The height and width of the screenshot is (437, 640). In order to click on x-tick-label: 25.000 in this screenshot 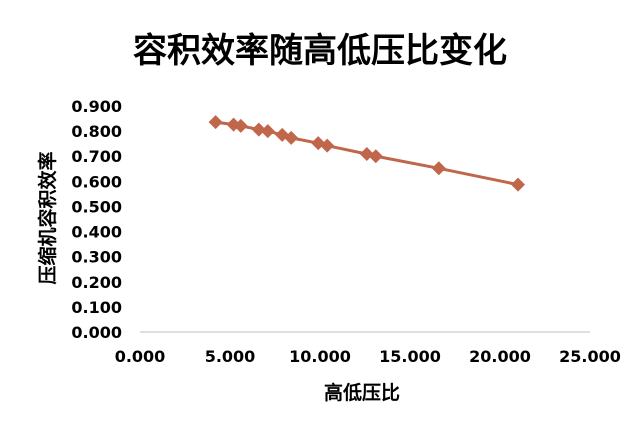, I will do `click(590, 356)`.